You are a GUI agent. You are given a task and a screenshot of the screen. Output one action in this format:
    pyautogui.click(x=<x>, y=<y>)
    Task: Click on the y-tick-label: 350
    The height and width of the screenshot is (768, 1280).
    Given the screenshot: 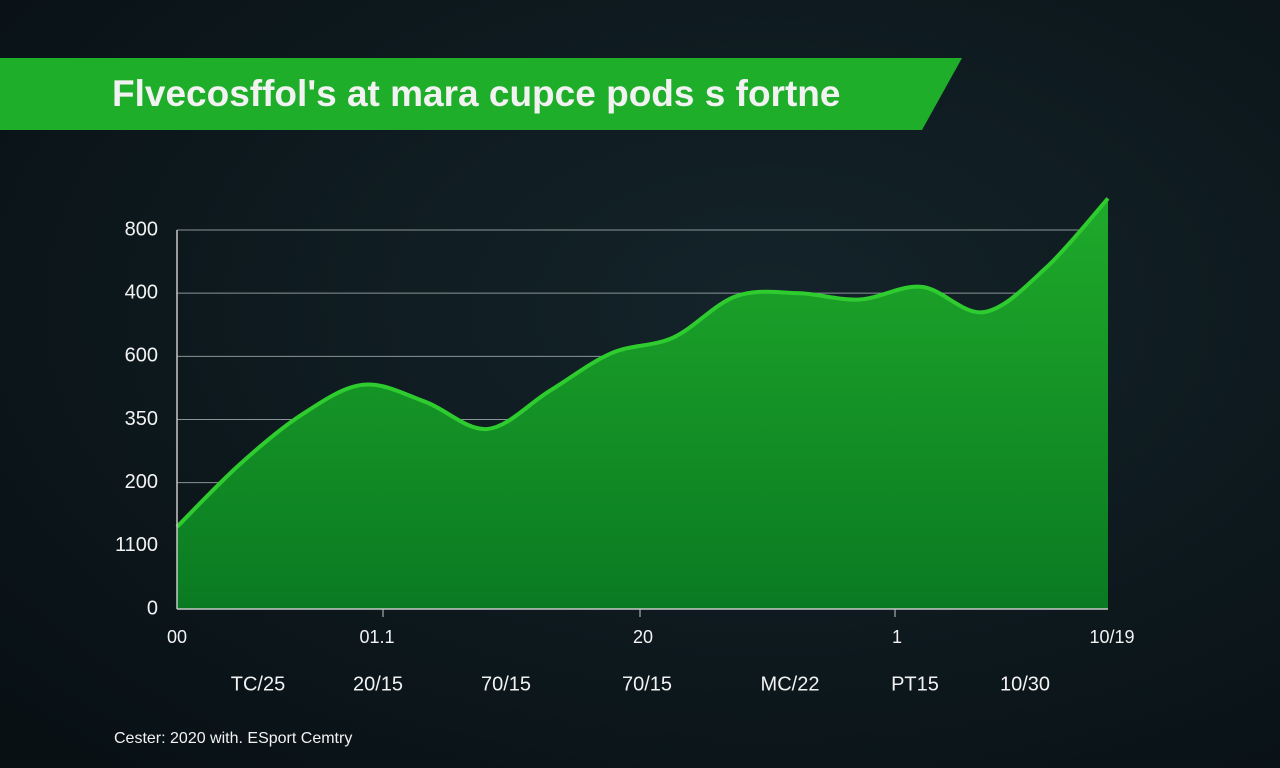 What is the action you would take?
    pyautogui.click(x=141, y=419)
    